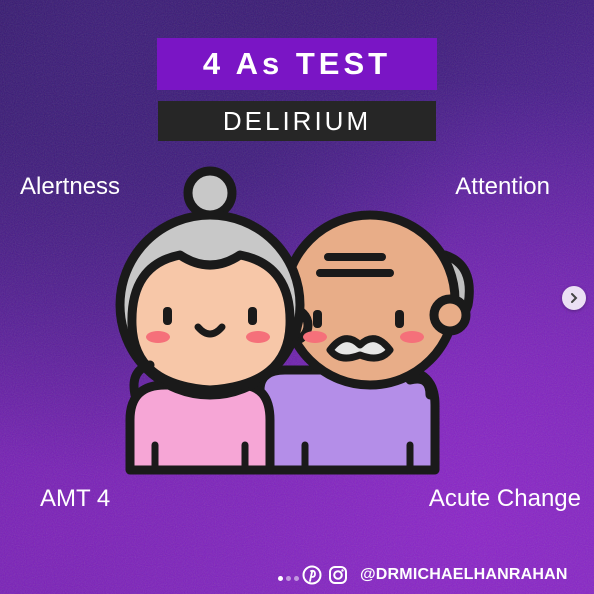 The image size is (594, 594). I want to click on pinterest-icon, so click(312, 575).